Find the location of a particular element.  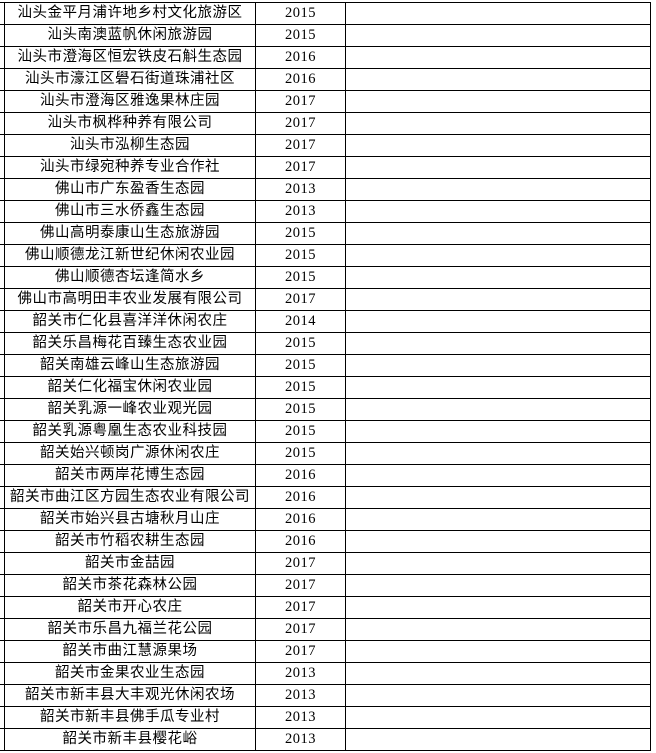

table-row: 佛山市三水侨鑫生态园 2013 is located at coordinates (325, 211).